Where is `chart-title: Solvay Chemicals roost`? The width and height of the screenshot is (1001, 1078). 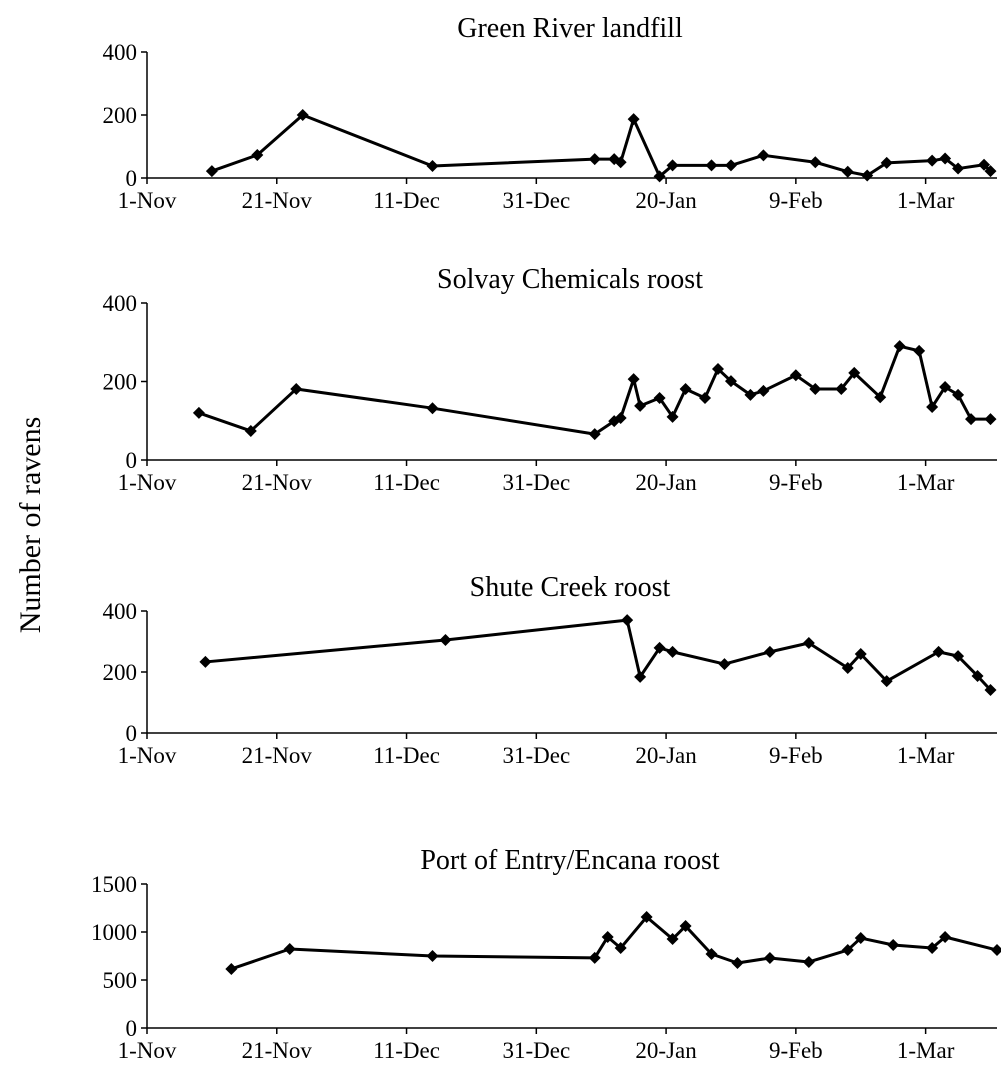 chart-title: Solvay Chemicals roost is located at coordinates (570, 279).